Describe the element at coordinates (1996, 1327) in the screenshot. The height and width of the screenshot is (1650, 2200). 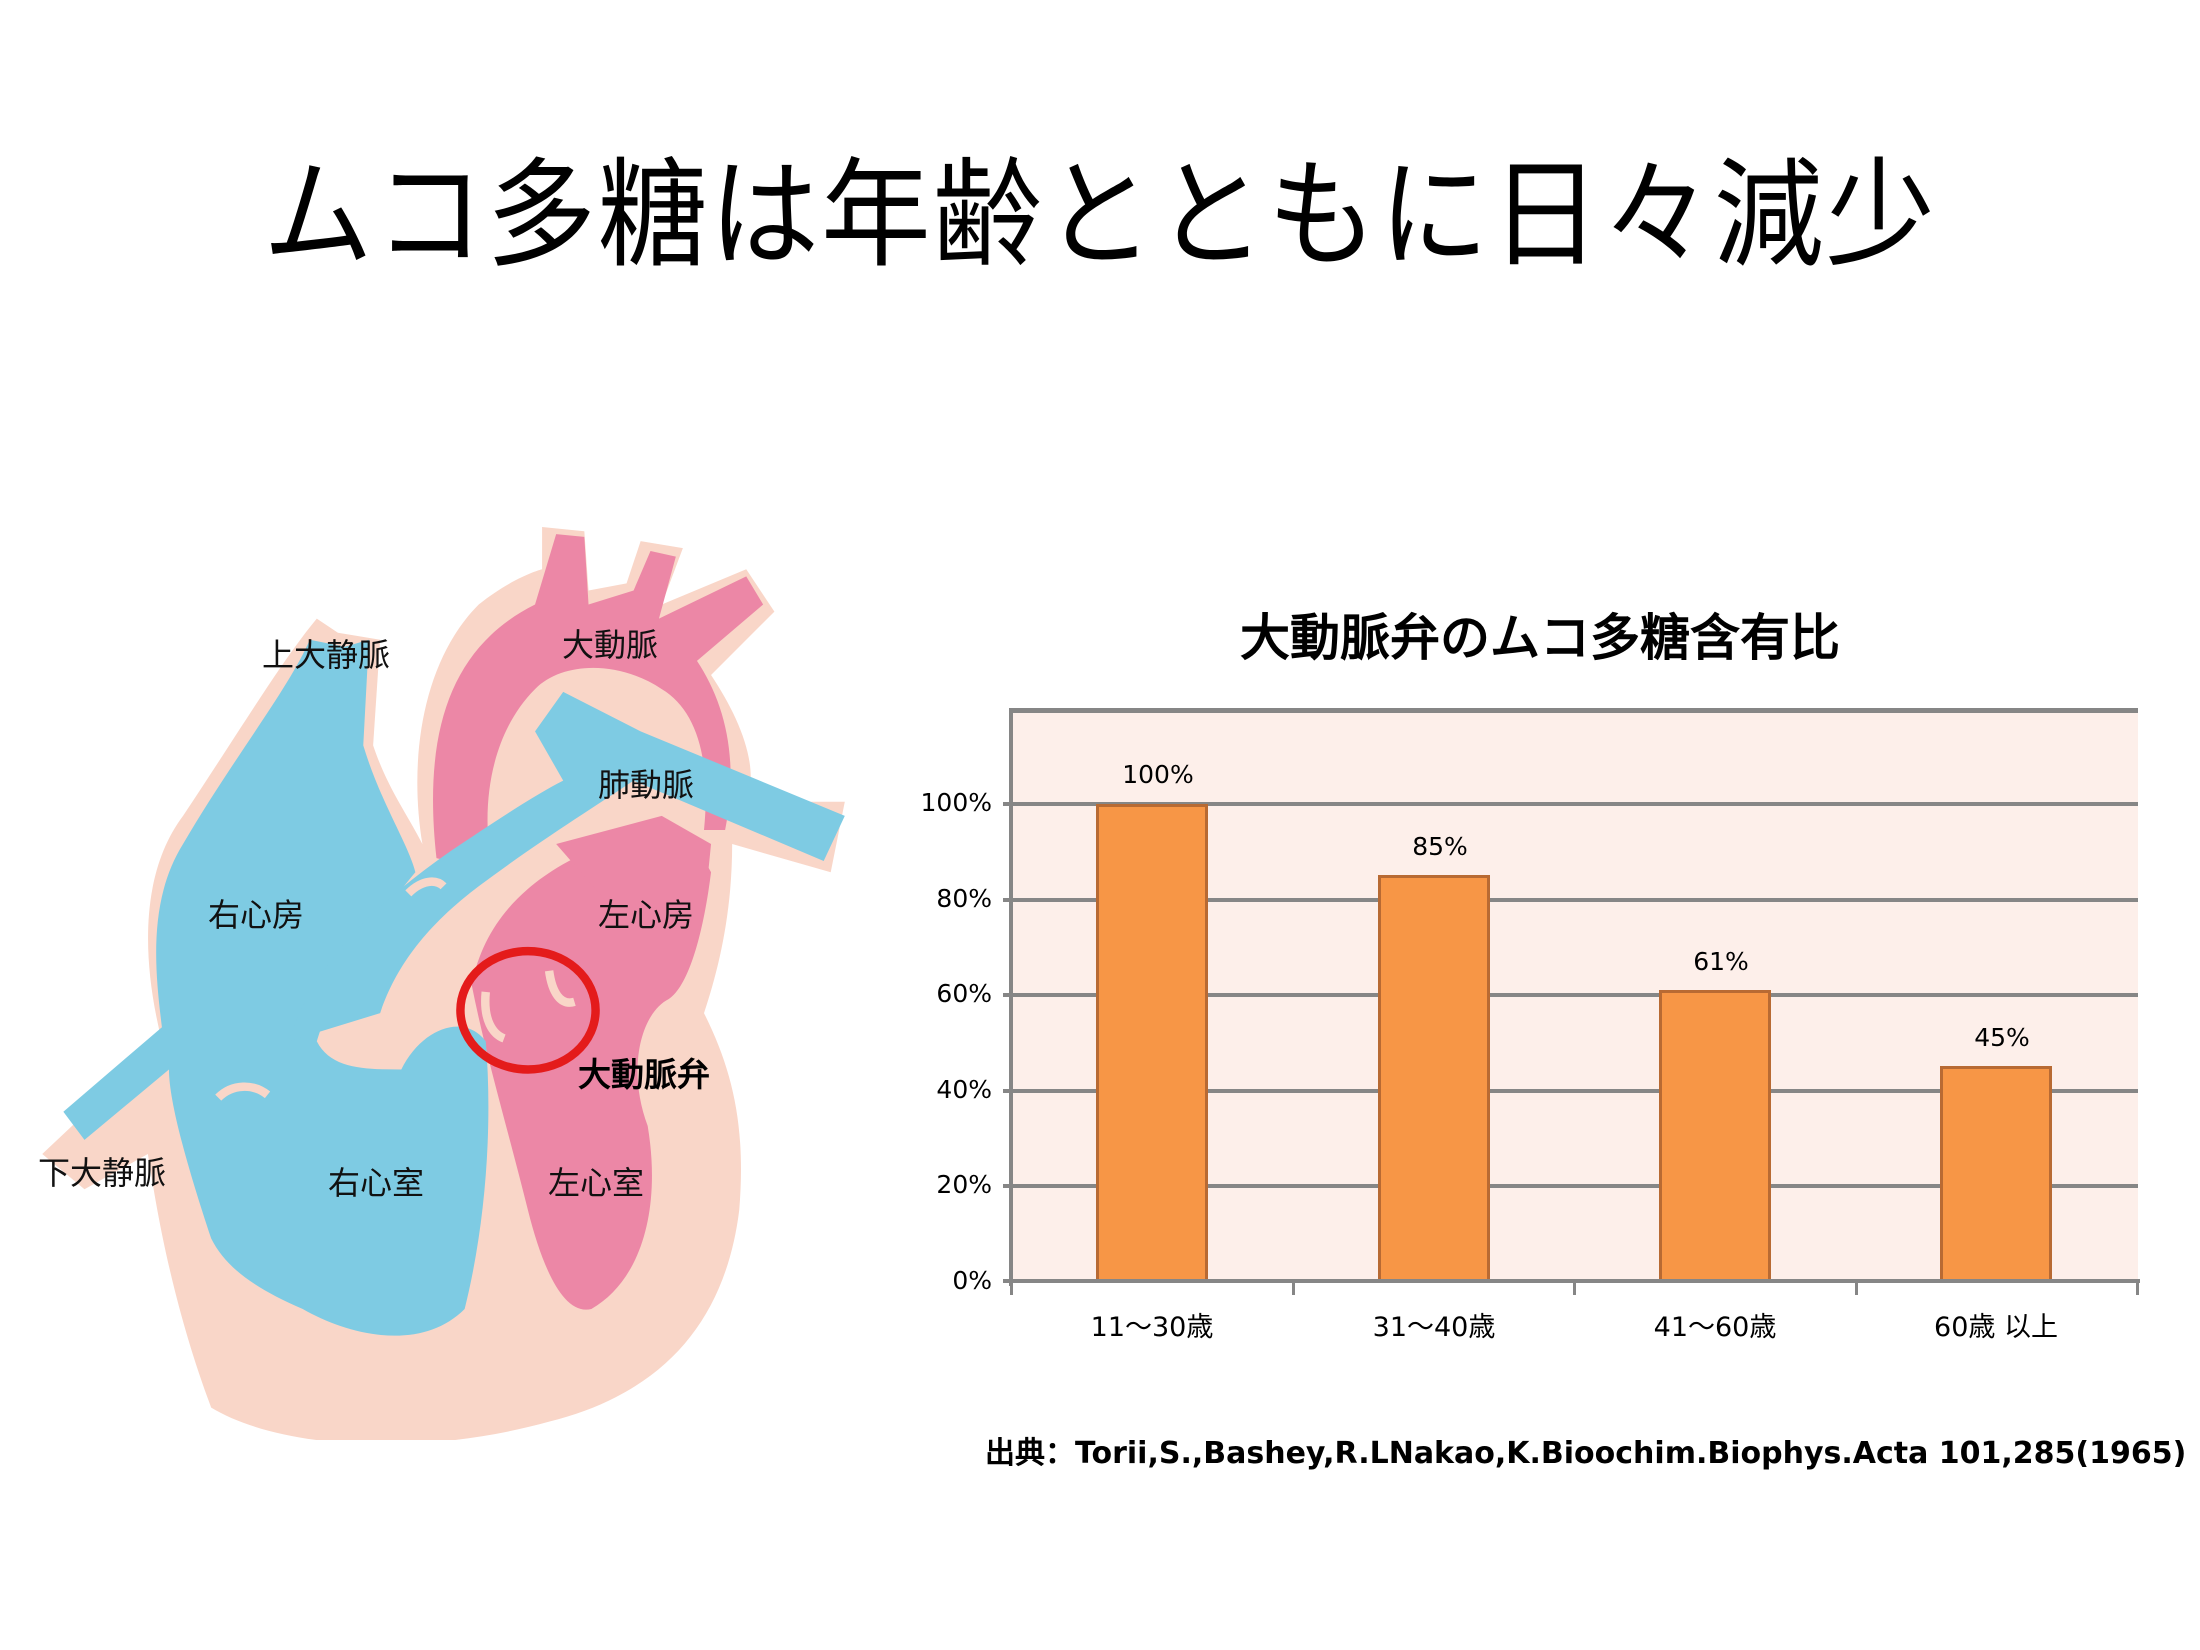
I see `x-category-label: 60歳 以上` at that location.